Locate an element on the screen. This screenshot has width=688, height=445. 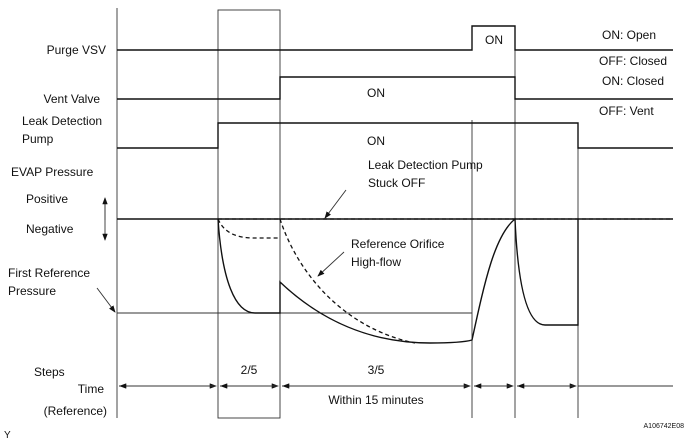
step-2-label: 2/5 is located at coordinates (249, 370).